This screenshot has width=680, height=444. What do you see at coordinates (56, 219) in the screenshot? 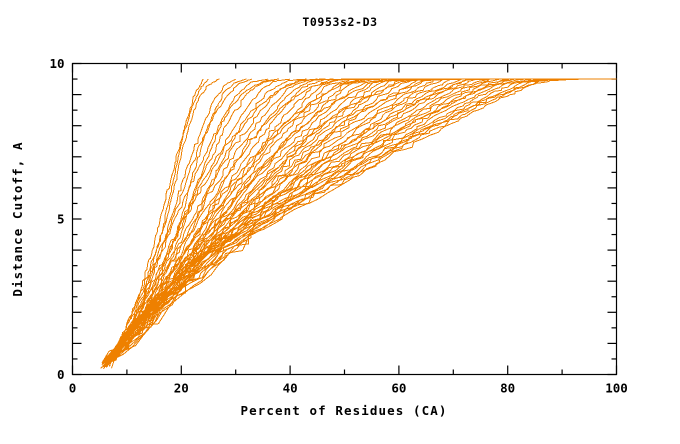
I see `y-tick-labels: 0 5 10` at bounding box center [56, 219].